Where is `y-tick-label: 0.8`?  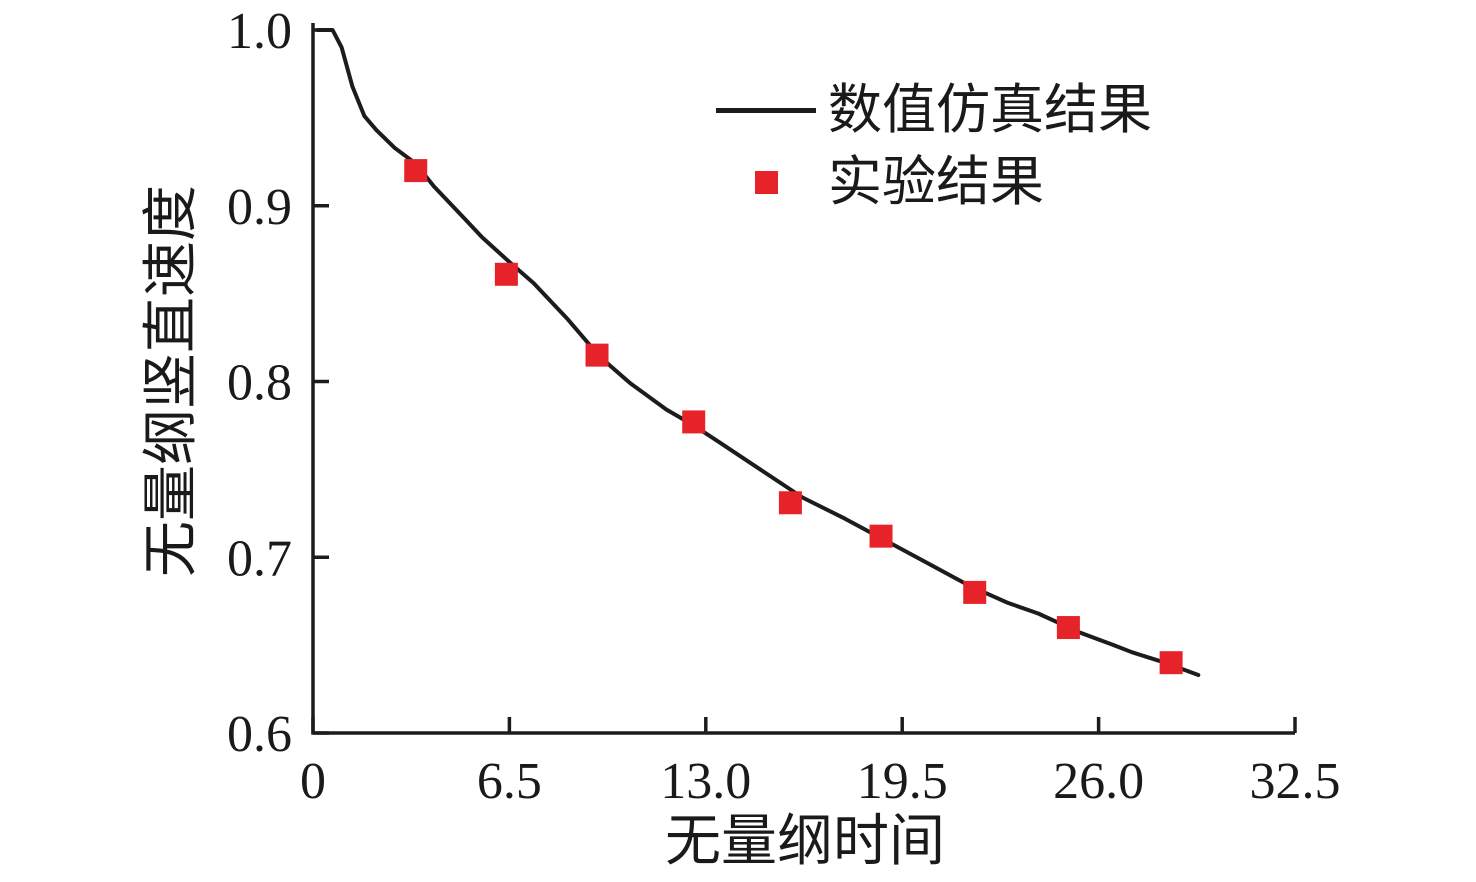
y-tick-label: 0.8 is located at coordinates (259, 383).